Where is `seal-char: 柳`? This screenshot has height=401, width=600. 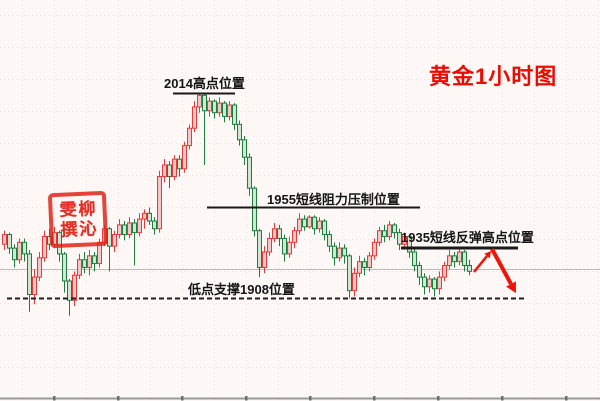 seal-char: 柳 is located at coordinates (87, 209).